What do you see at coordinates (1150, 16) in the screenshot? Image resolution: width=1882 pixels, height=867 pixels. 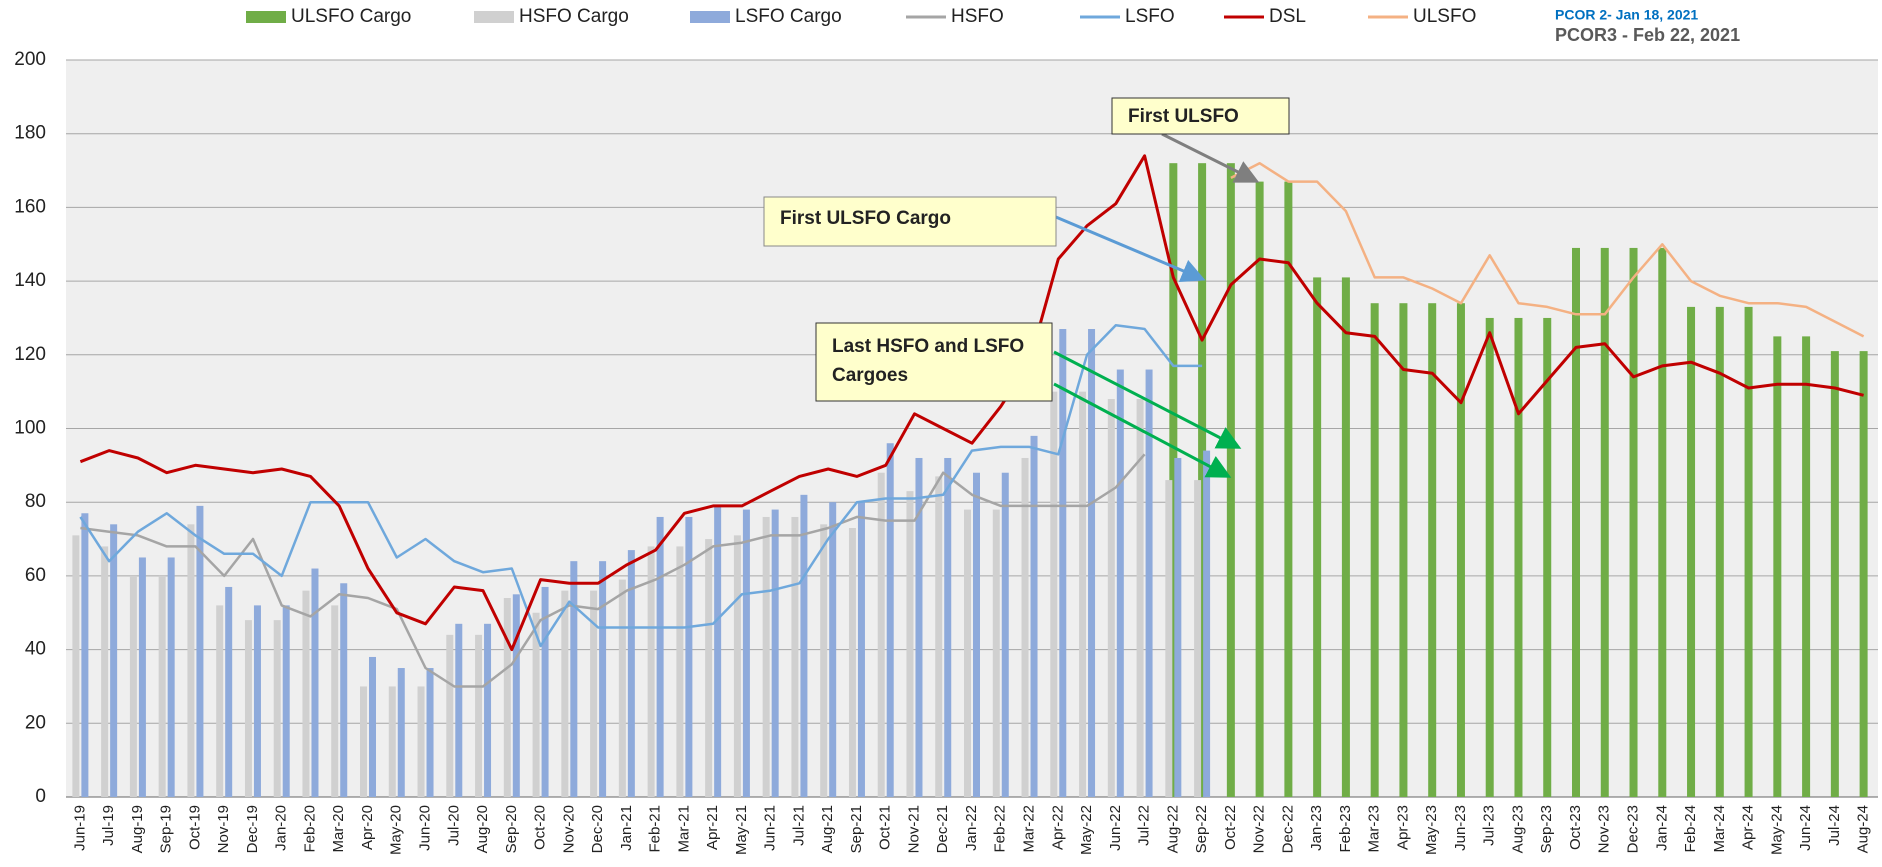 I see `legend-label: LSFO` at bounding box center [1150, 16].